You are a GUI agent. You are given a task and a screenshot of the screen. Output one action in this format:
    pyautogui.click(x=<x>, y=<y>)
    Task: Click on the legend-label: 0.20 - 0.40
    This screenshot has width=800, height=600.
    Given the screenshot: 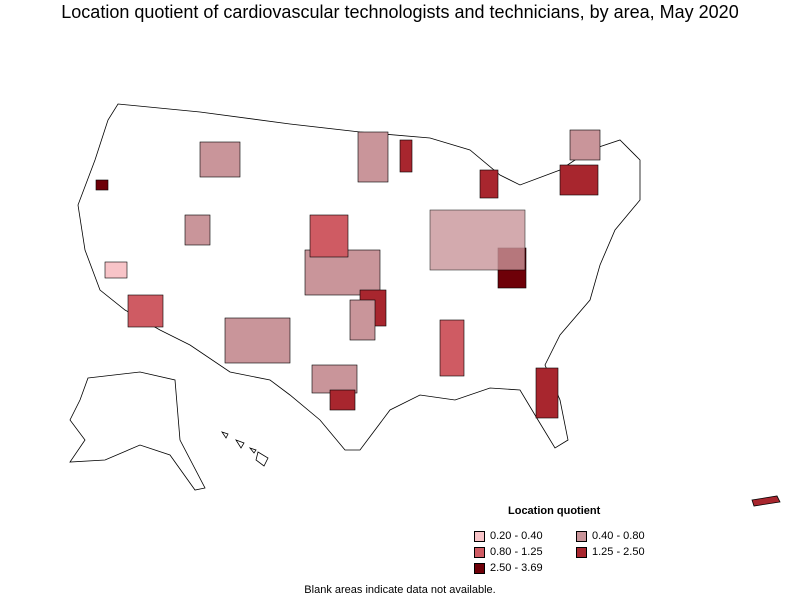 What is the action you would take?
    pyautogui.click(x=516, y=536)
    